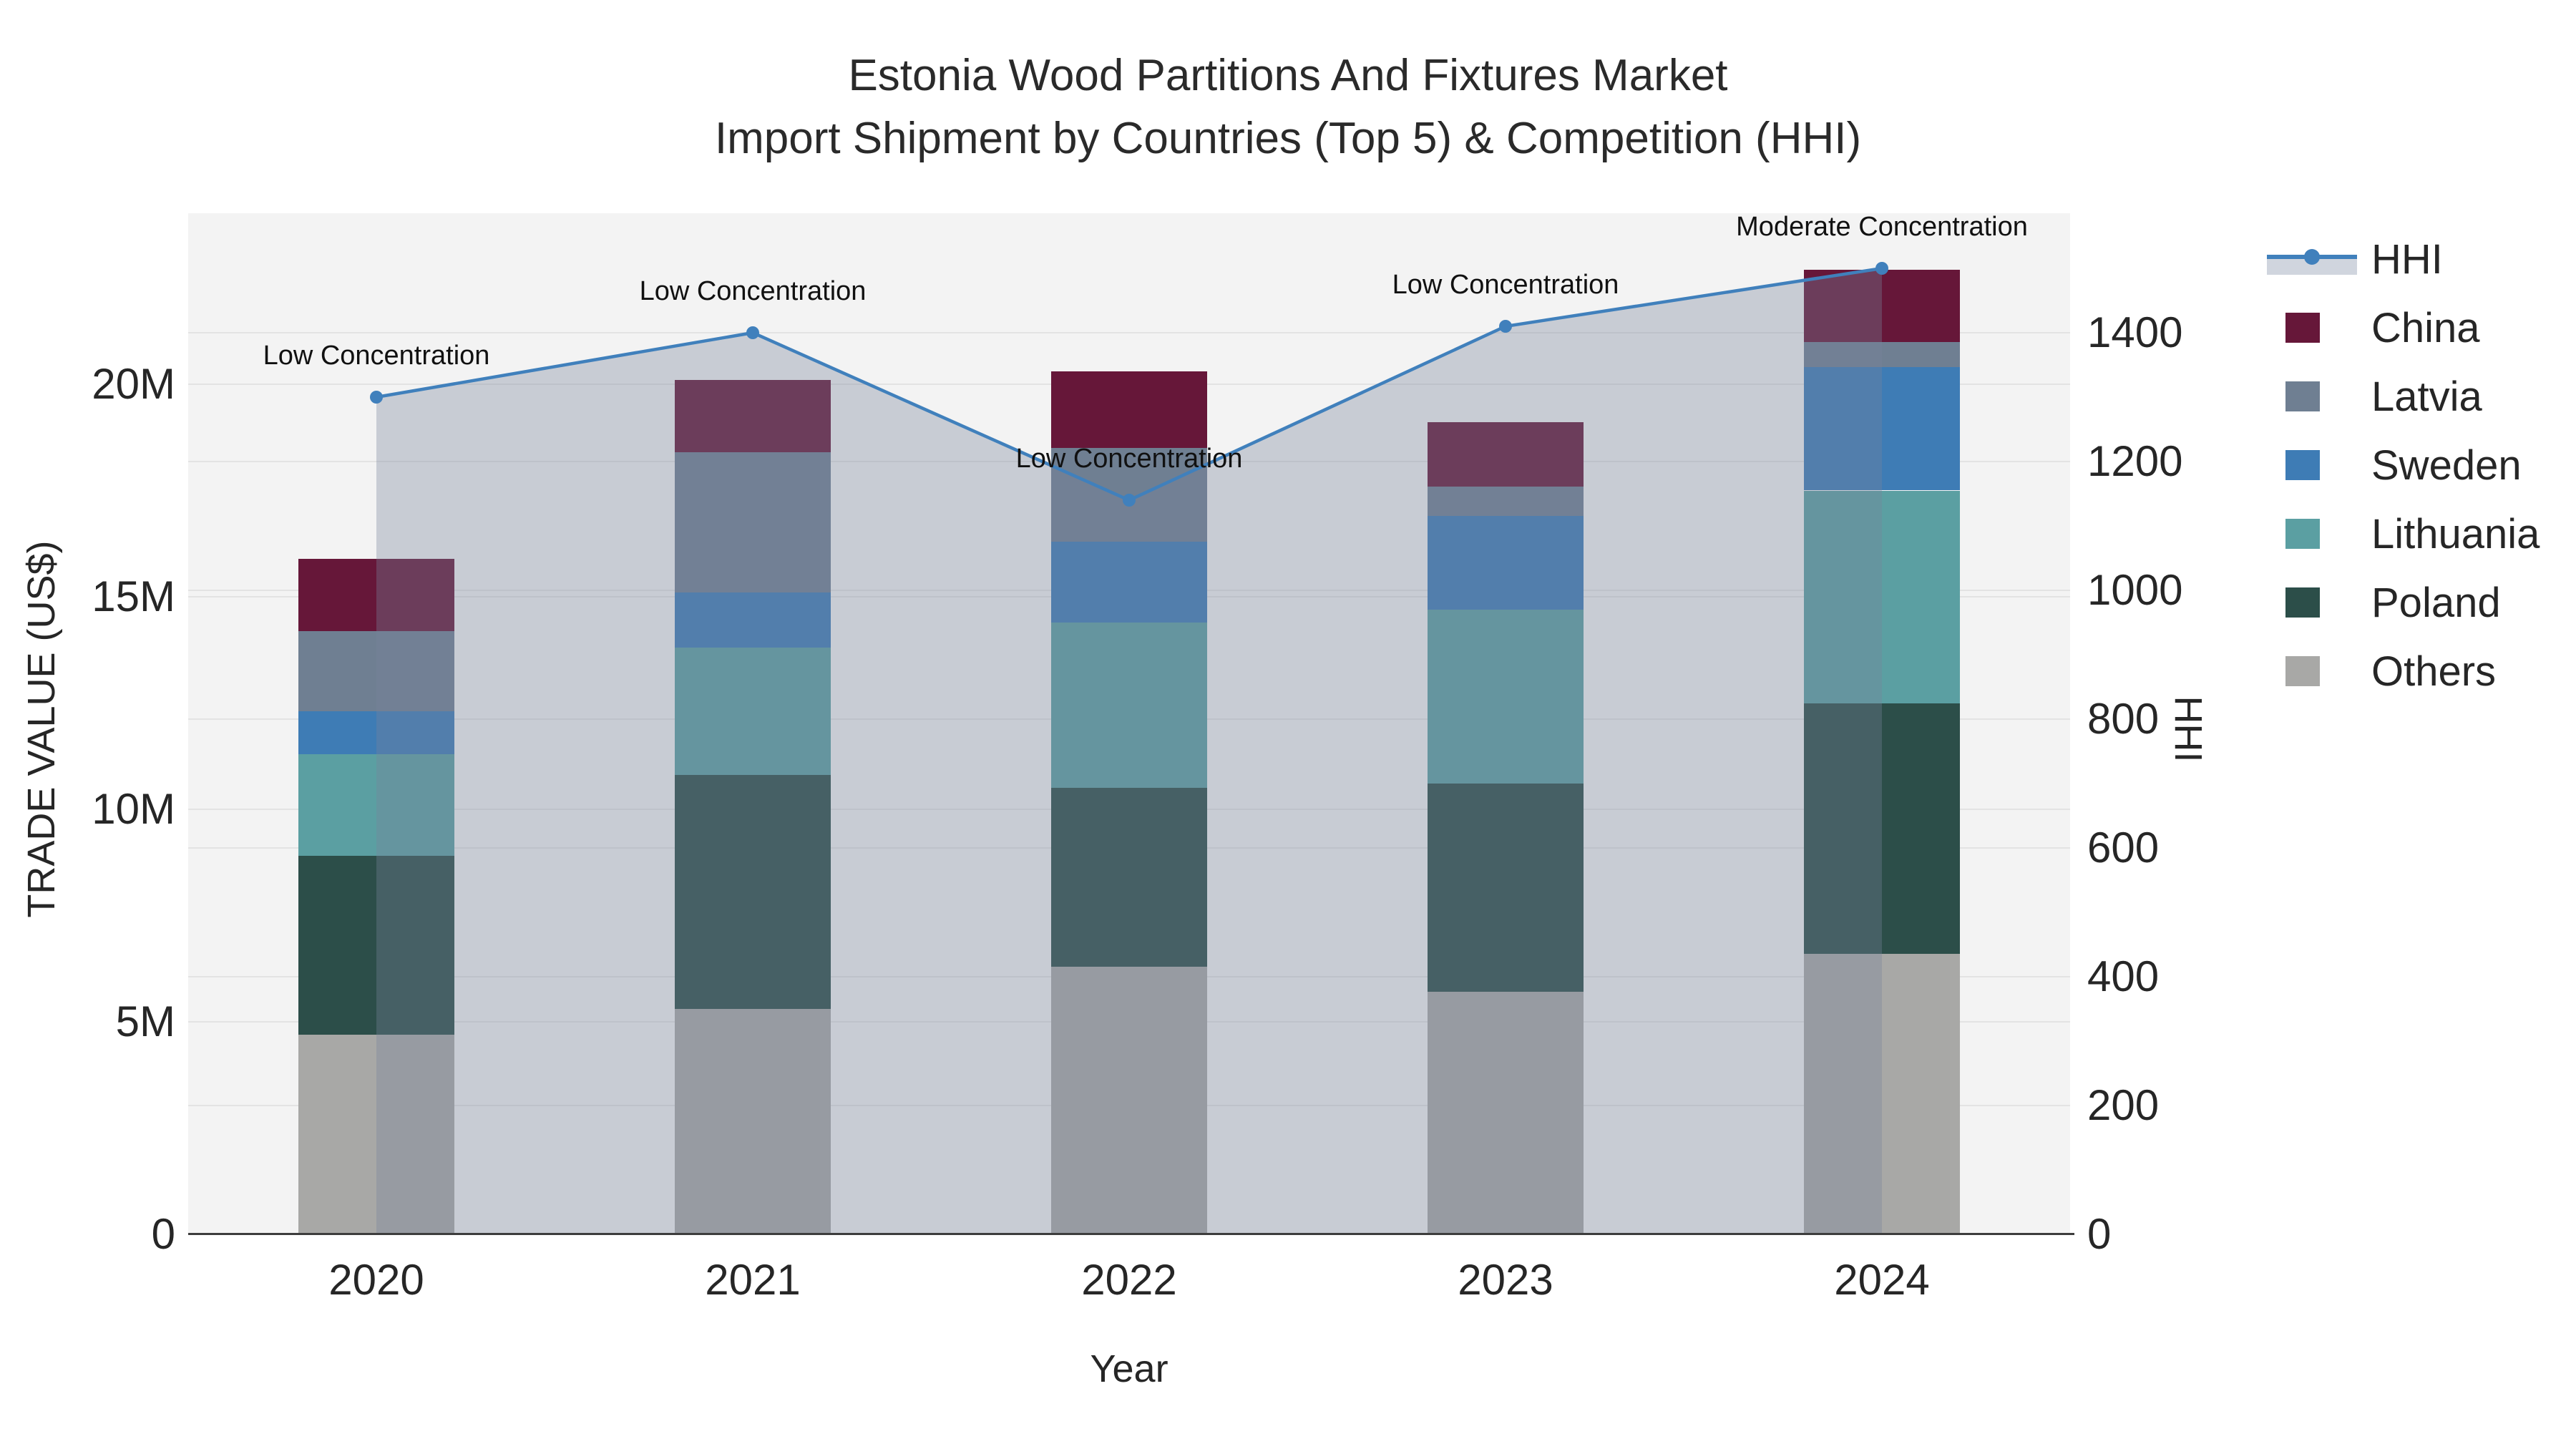 The height and width of the screenshot is (1449, 2576). I want to click on x-axis-title: Year, so click(1129, 1368).